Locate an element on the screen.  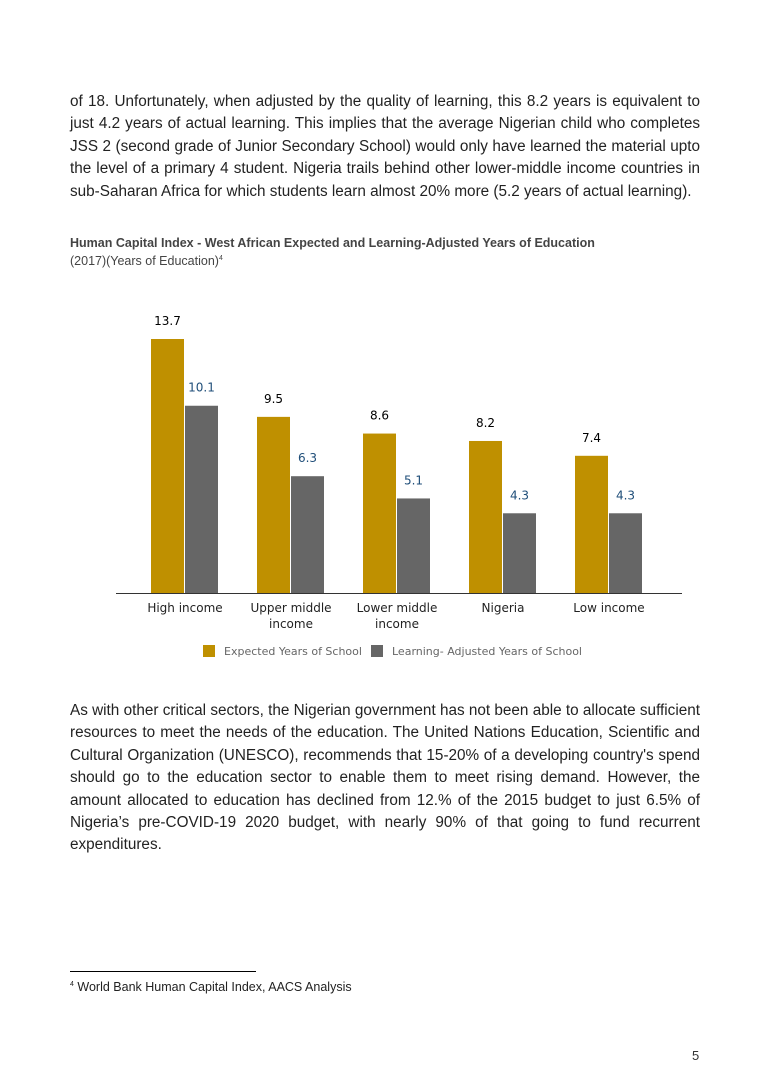
footnote-ref: 4 is located at coordinates (220, 258).